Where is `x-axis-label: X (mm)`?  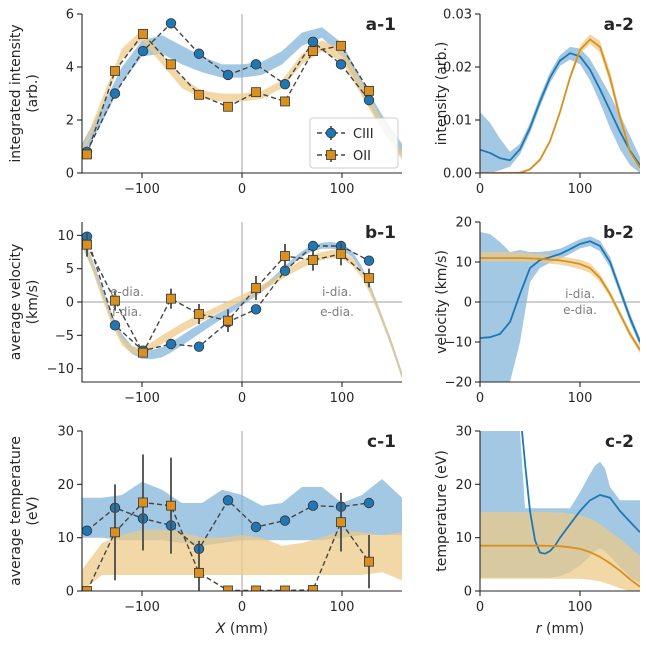 x-axis-label: X (mm) is located at coordinates (241, 629).